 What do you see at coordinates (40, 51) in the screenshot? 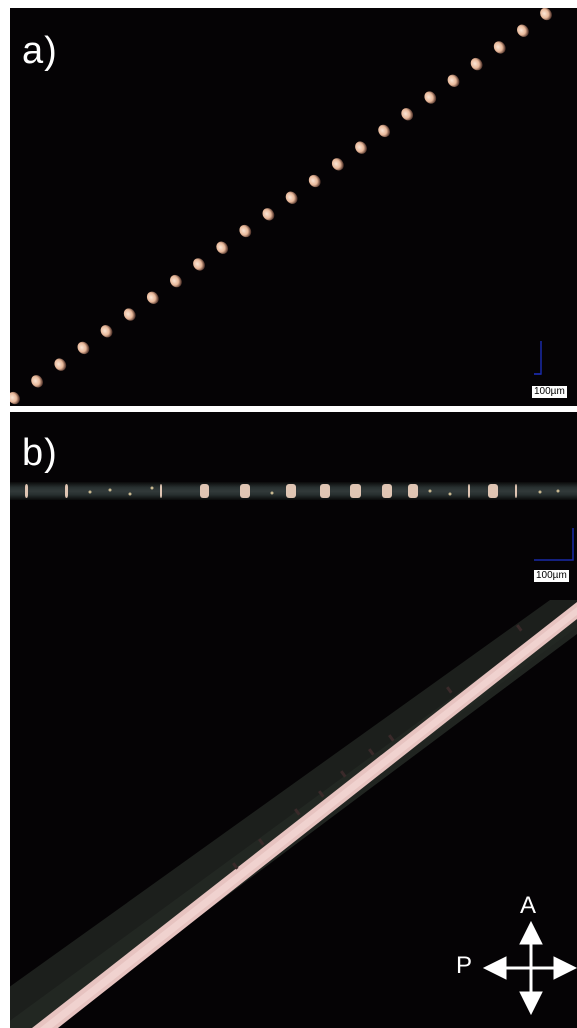
I see `panel-label-a: a)` at bounding box center [40, 51].